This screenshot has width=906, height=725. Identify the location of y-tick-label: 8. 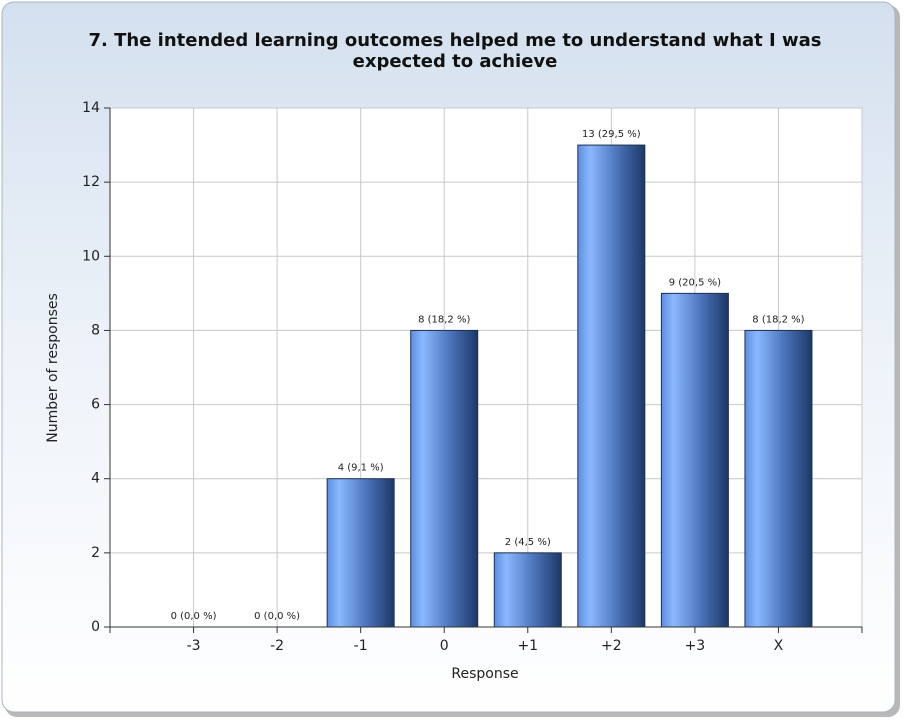
(95, 330).